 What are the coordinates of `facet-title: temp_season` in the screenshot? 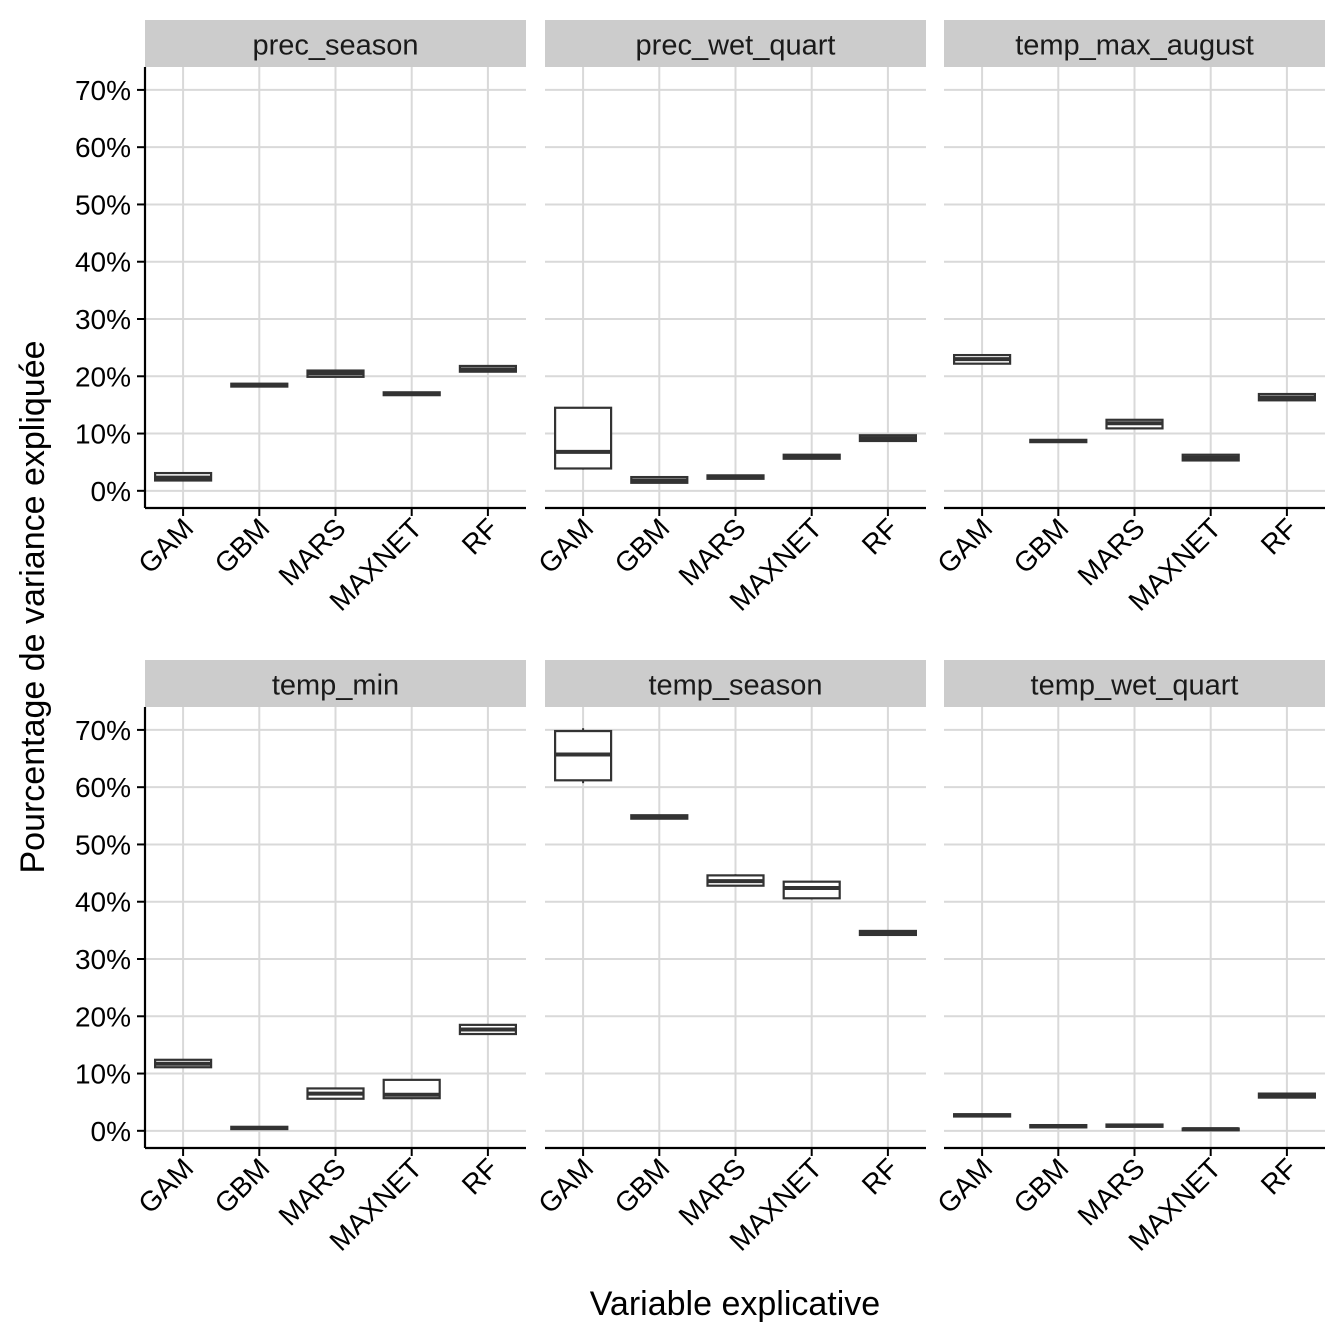 It's located at (735, 686).